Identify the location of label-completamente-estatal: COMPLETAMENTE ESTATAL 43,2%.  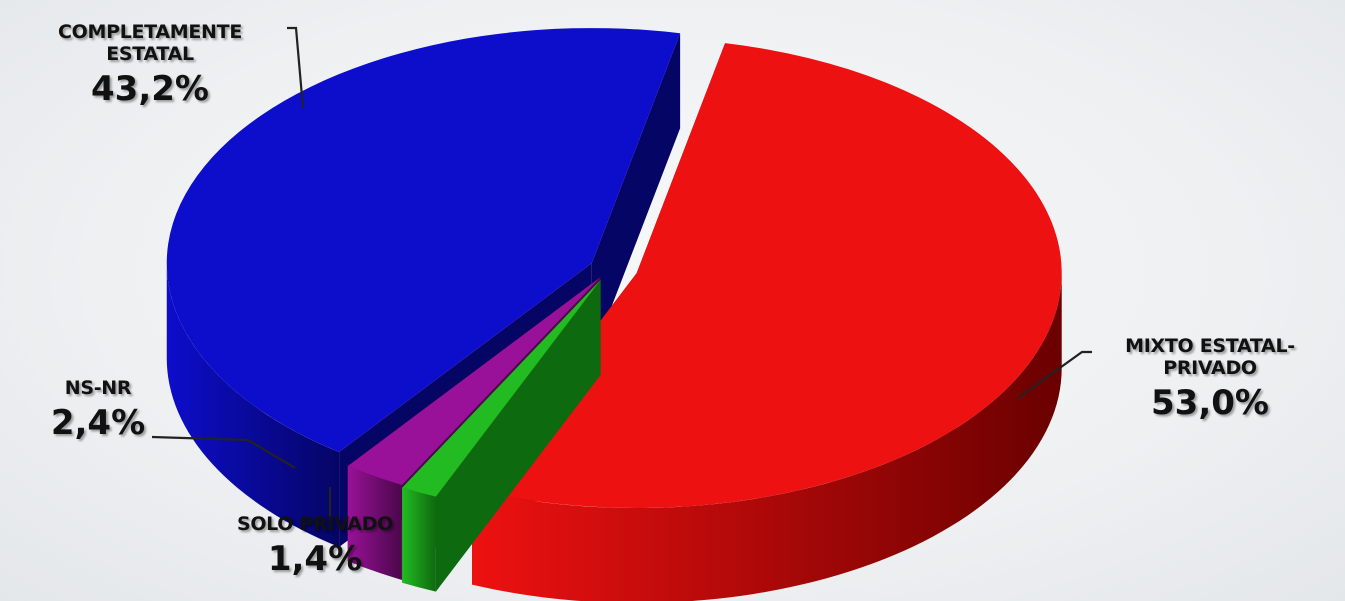
(150, 65).